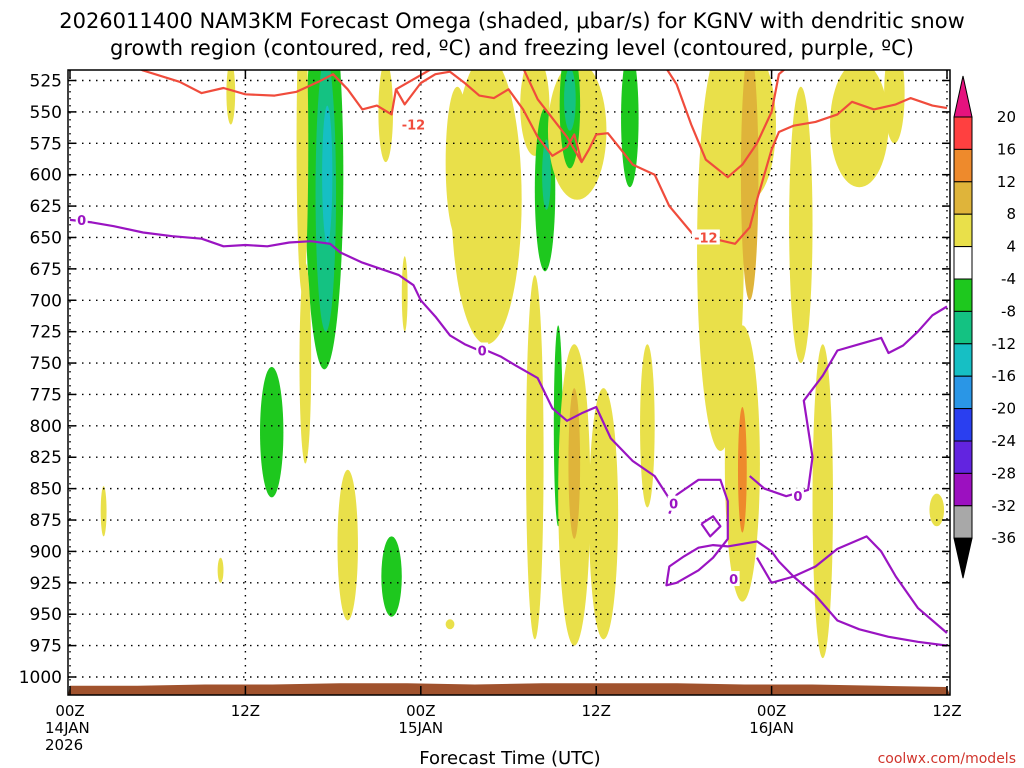 The image size is (1024, 768). I want to click on ytick-label-3: 600, so click(46, 176).